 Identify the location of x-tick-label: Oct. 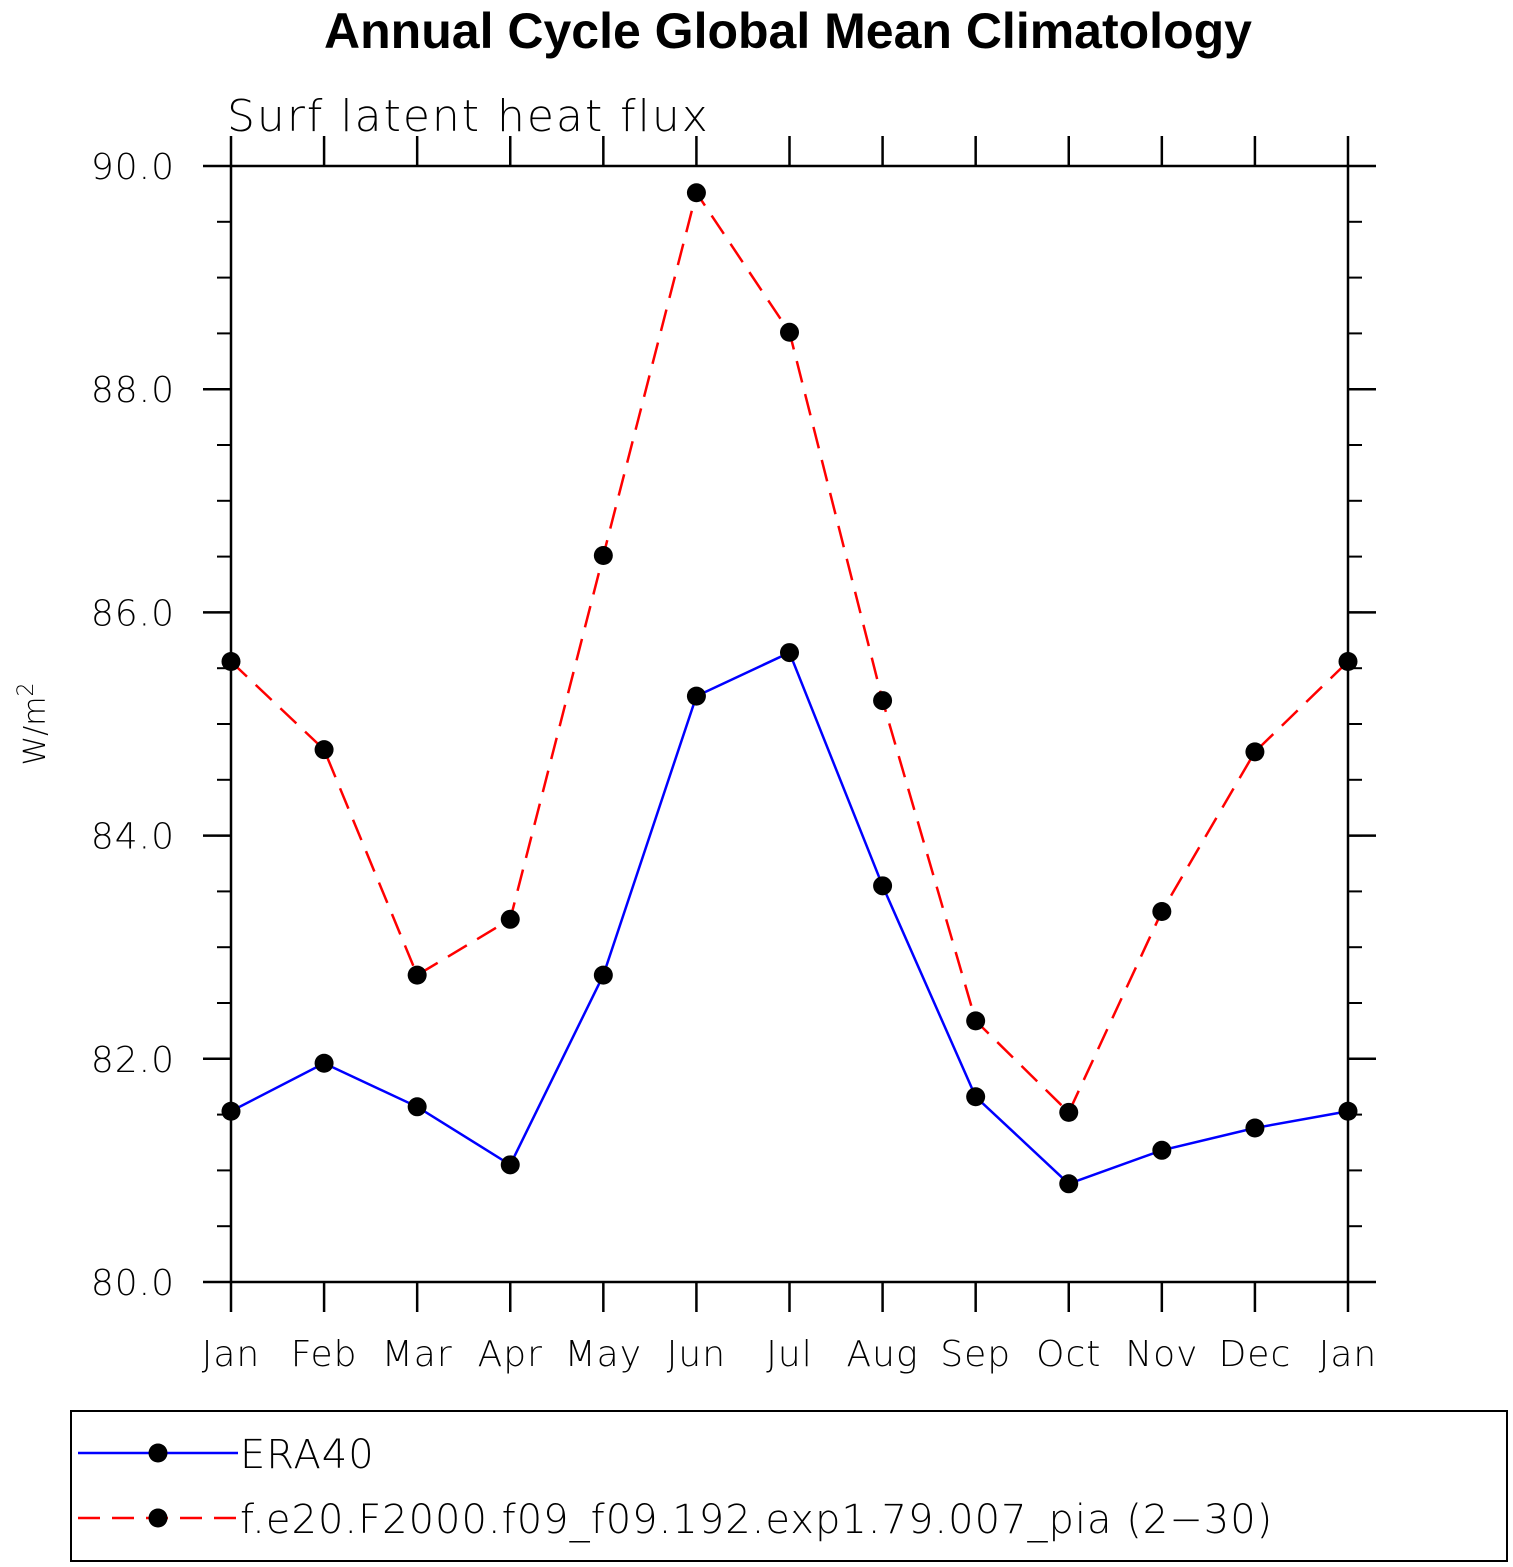
(1068, 1354).